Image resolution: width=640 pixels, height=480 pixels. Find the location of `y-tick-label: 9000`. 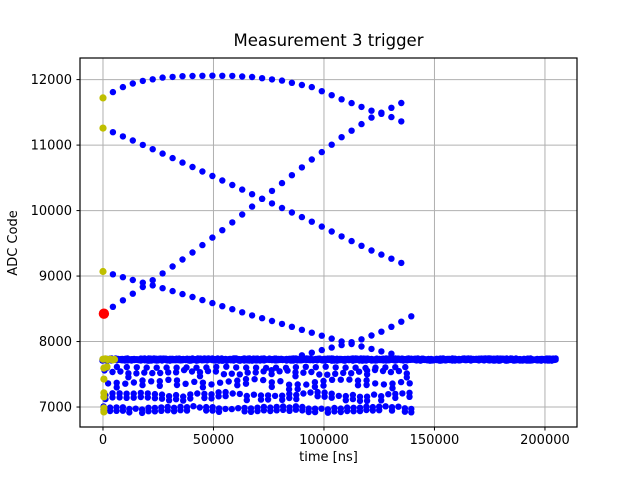

y-tick-label: 9000 is located at coordinates (55, 277).